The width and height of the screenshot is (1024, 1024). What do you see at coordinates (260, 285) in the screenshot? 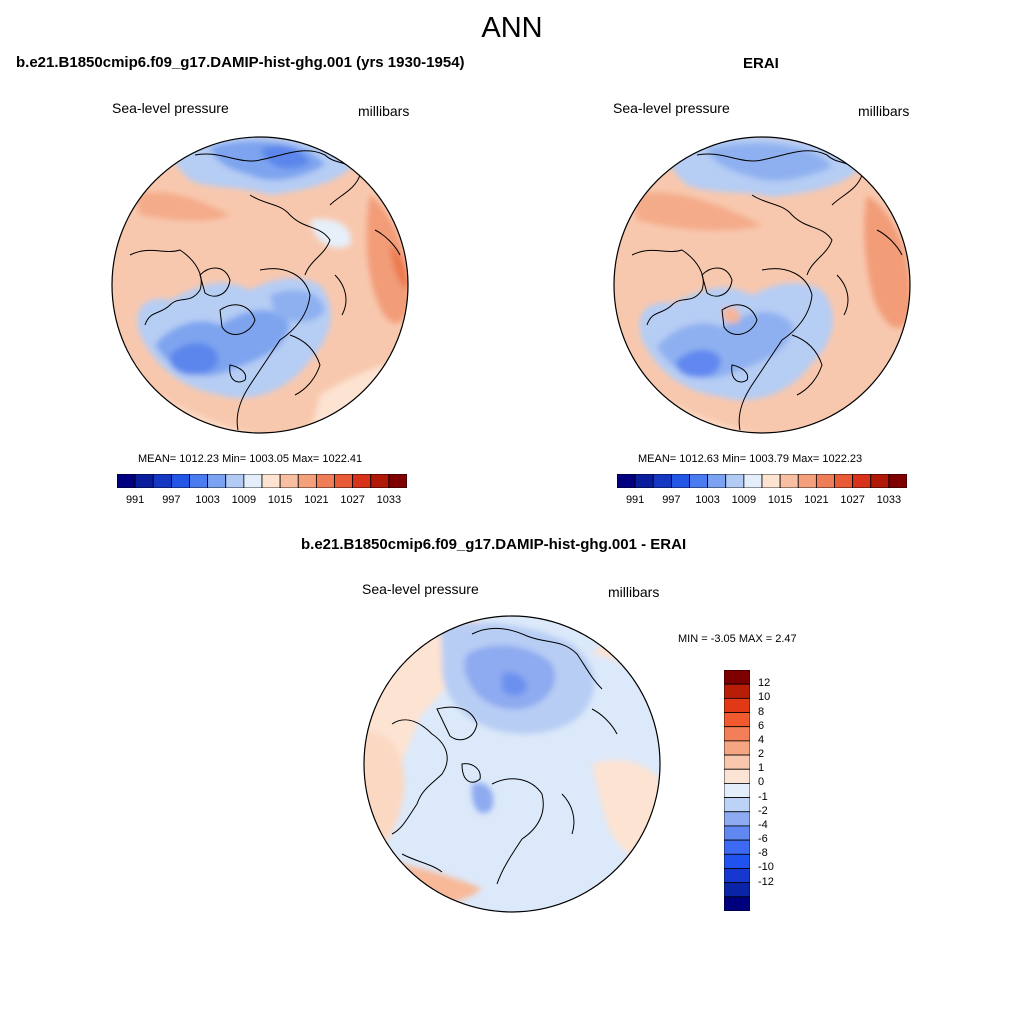
I see `panel-1-polar-map` at bounding box center [260, 285].